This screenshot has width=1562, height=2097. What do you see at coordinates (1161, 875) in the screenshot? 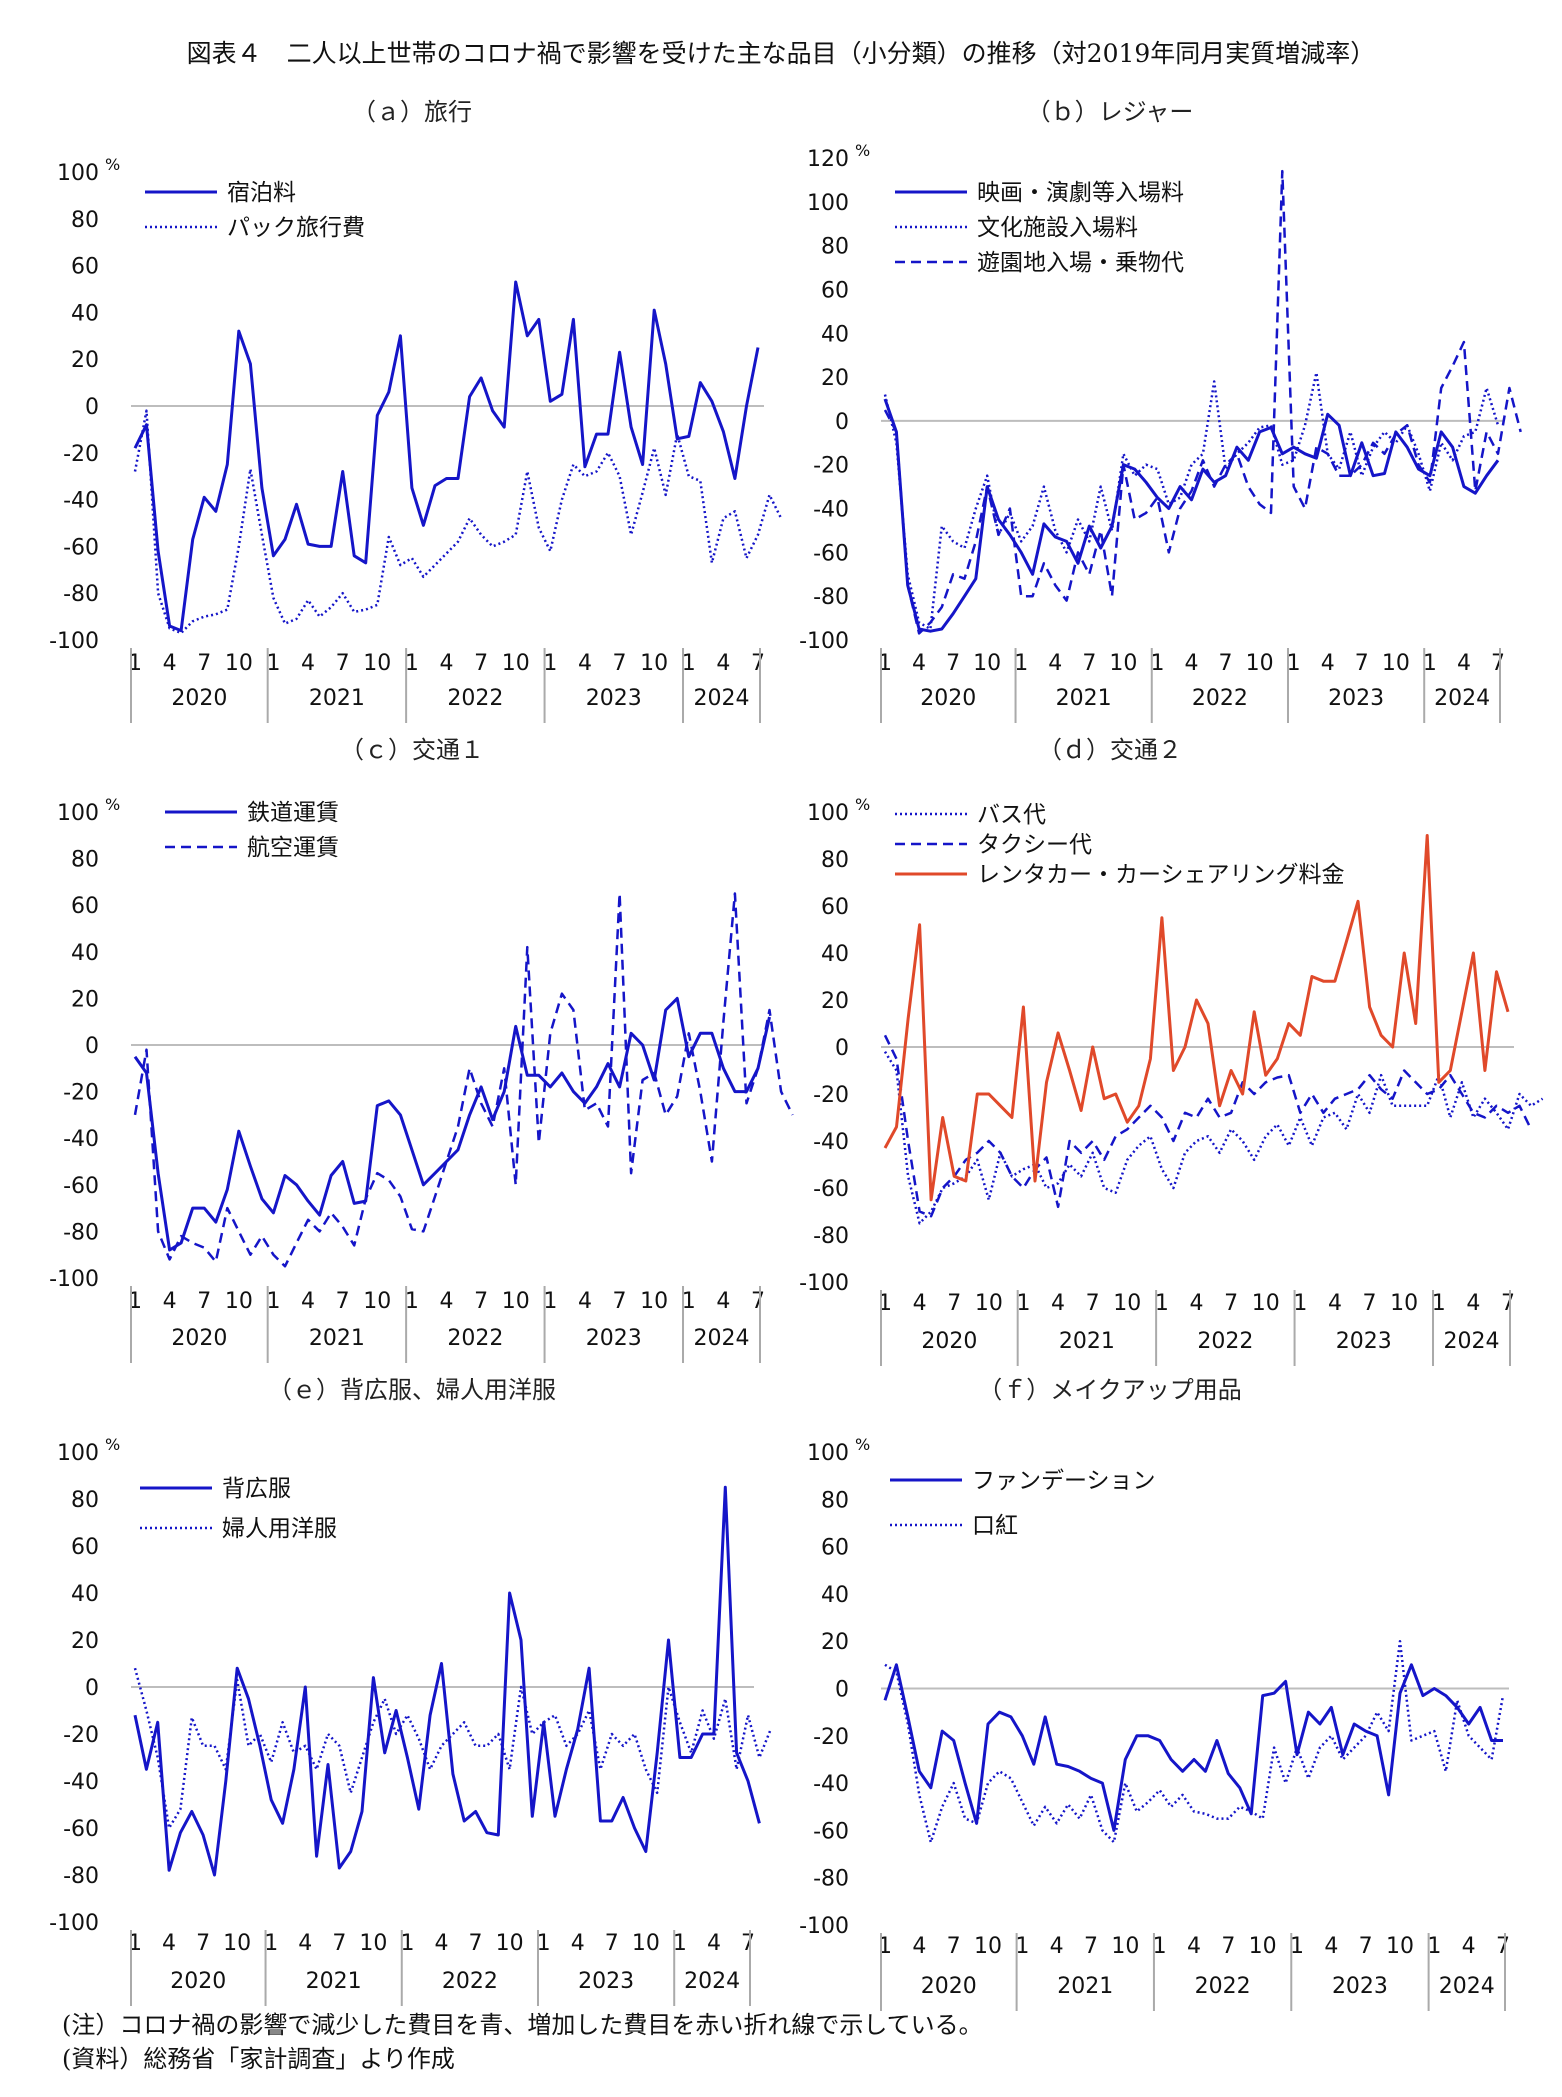
I see `legend-label: レンタカー・カーシェアリング料金` at bounding box center [1161, 875].